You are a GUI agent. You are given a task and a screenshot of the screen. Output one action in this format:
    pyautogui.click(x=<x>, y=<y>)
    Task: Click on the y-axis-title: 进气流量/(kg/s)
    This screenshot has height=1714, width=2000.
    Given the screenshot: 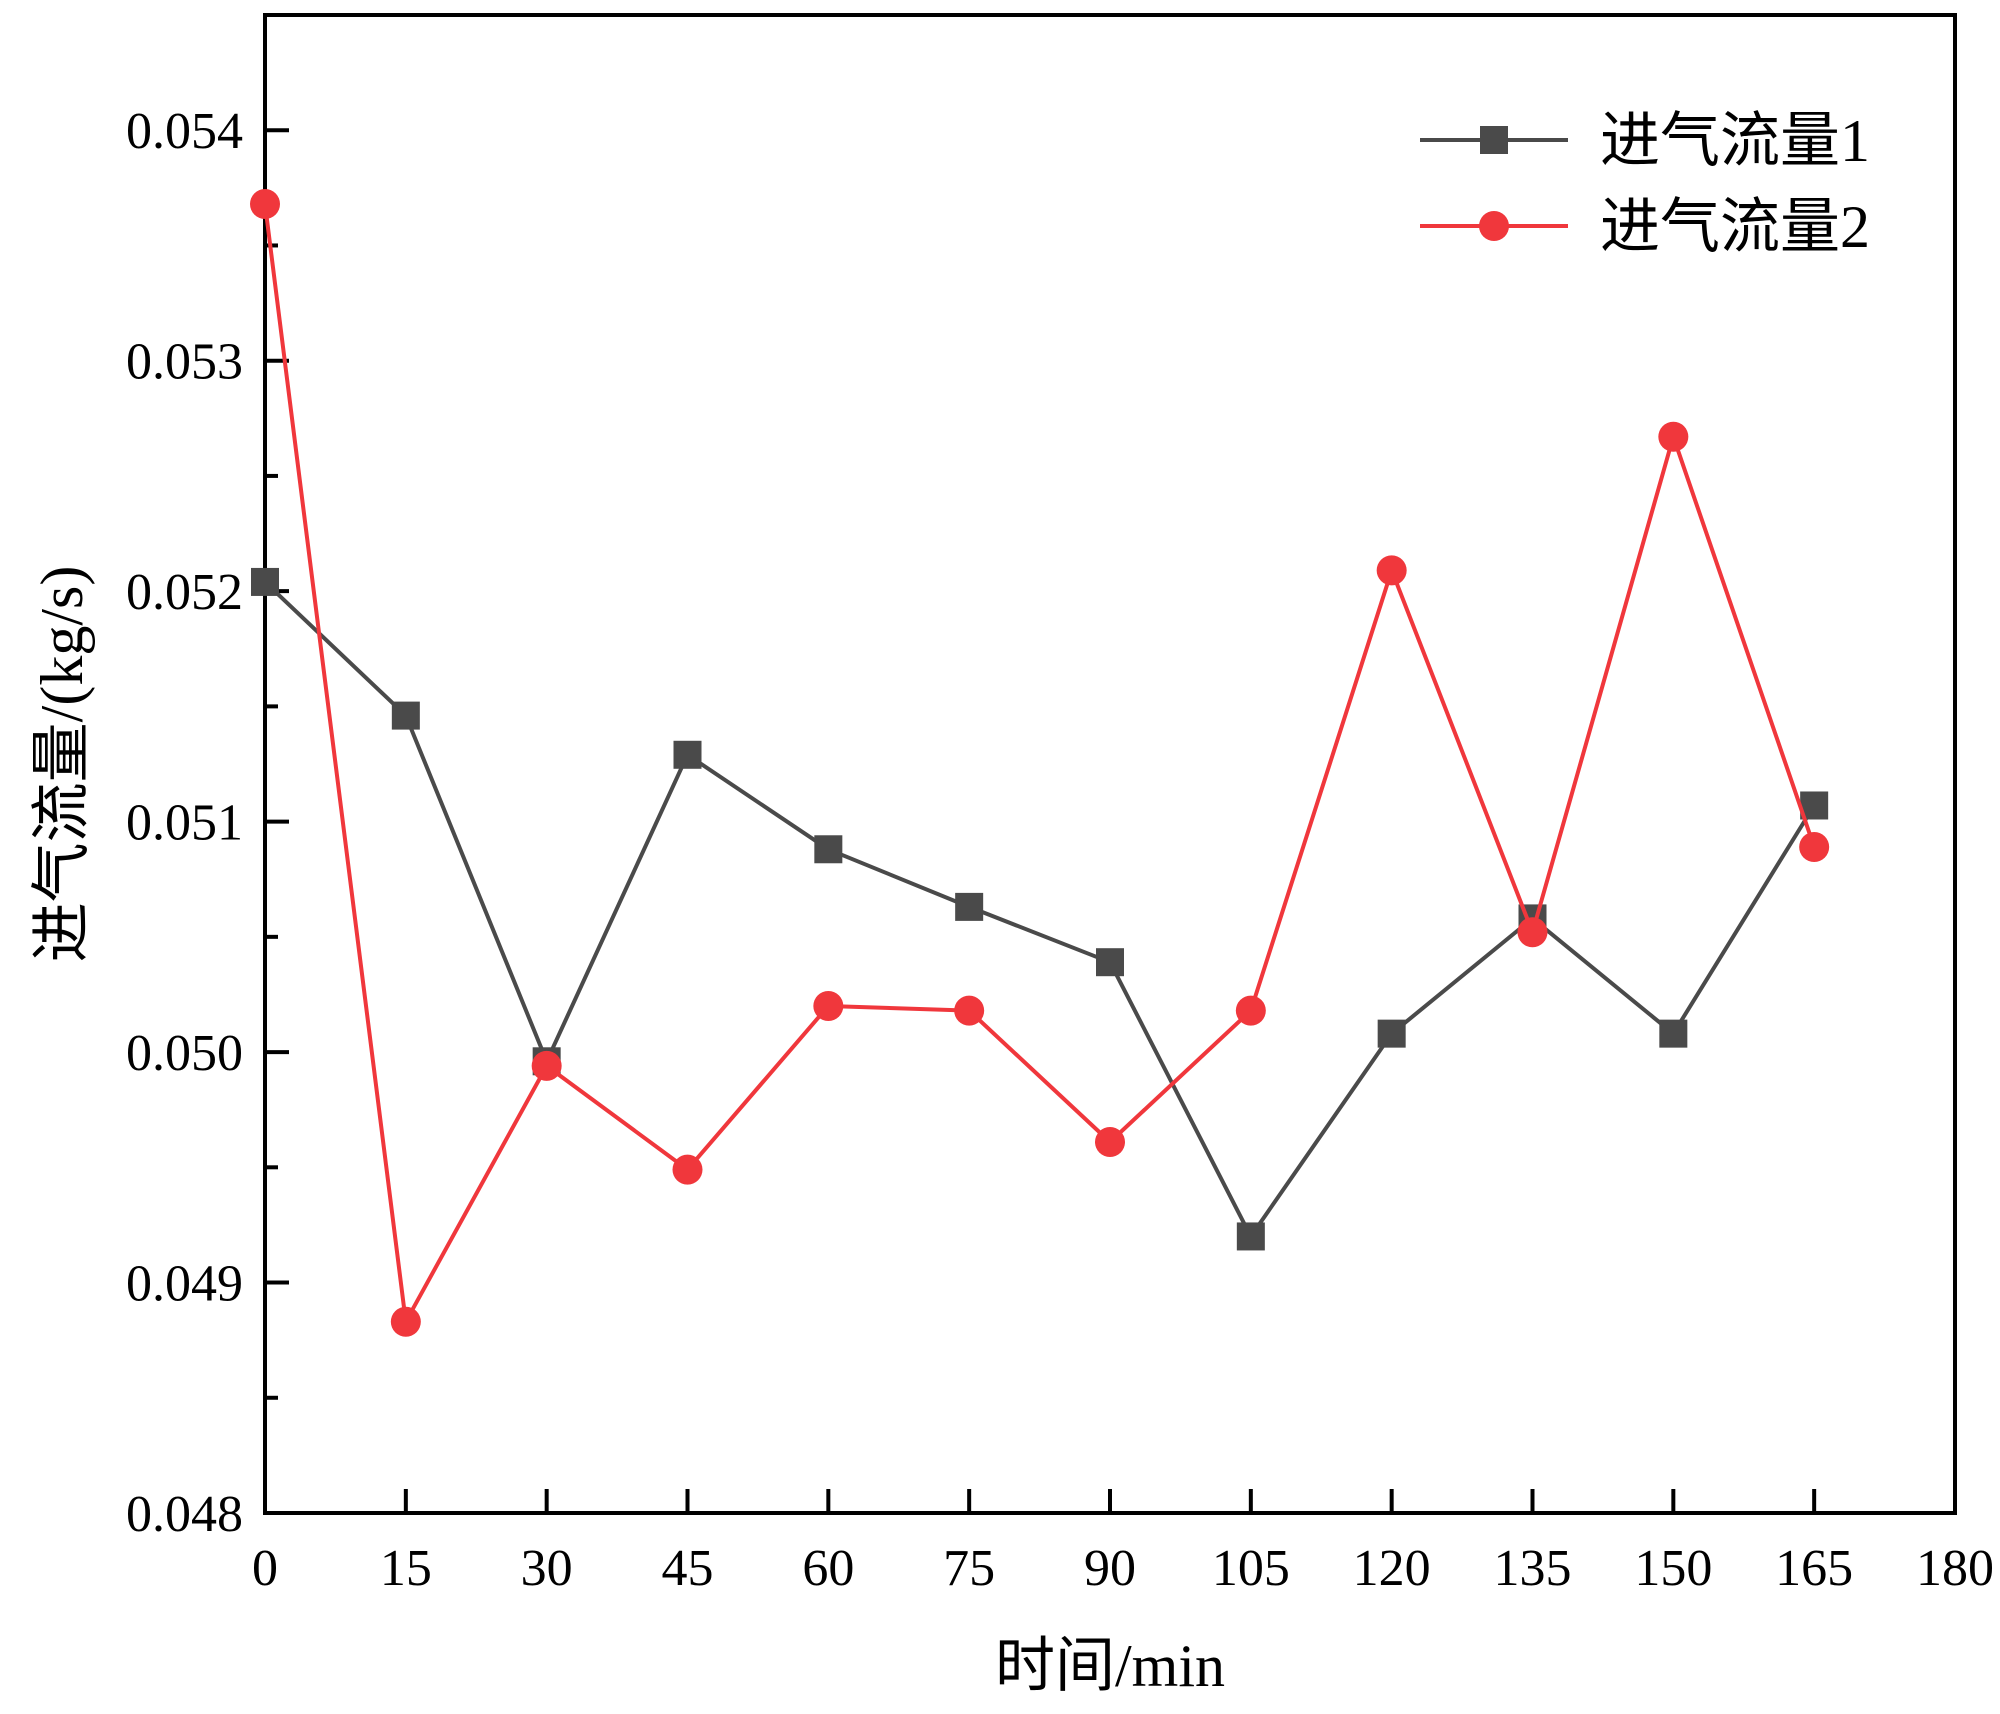 What is the action you would take?
    pyautogui.click(x=62, y=764)
    